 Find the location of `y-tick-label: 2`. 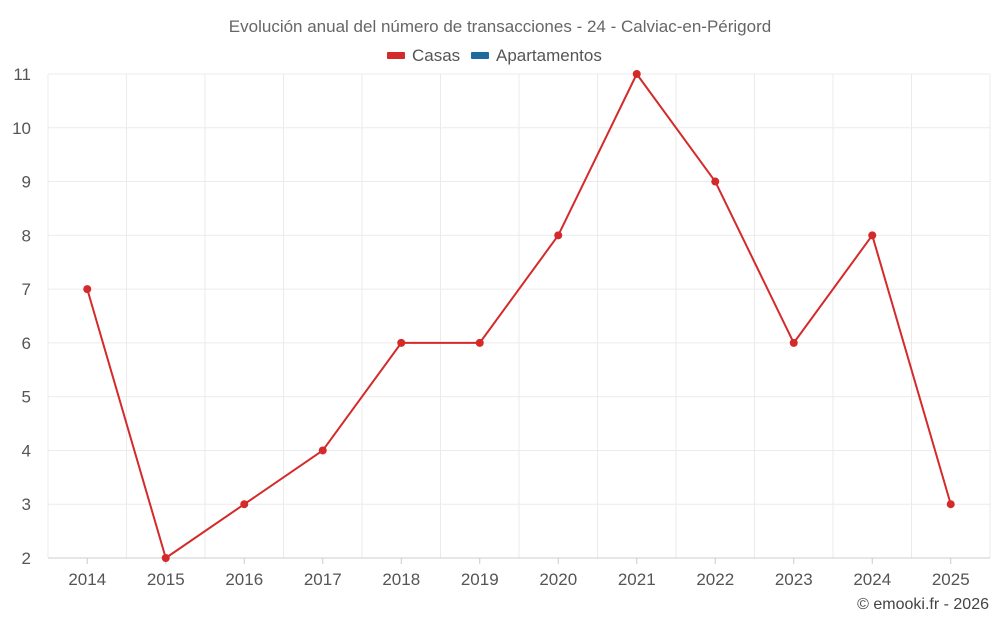

y-tick-label: 2 is located at coordinates (26, 558).